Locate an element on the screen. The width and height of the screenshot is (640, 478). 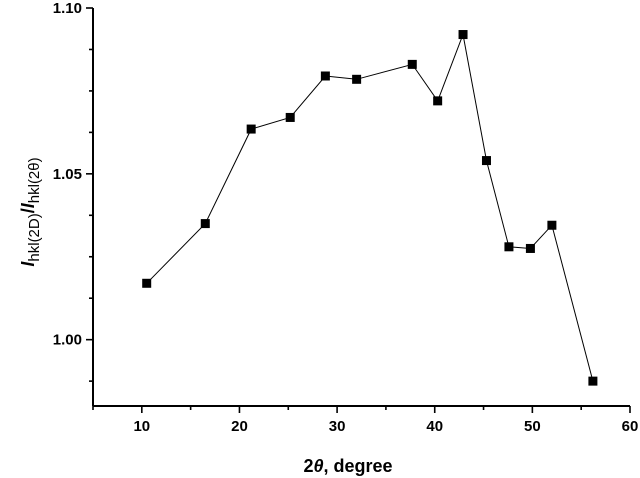
y-axis-title-sub1: hkl(2D) is located at coordinates (34, 237).